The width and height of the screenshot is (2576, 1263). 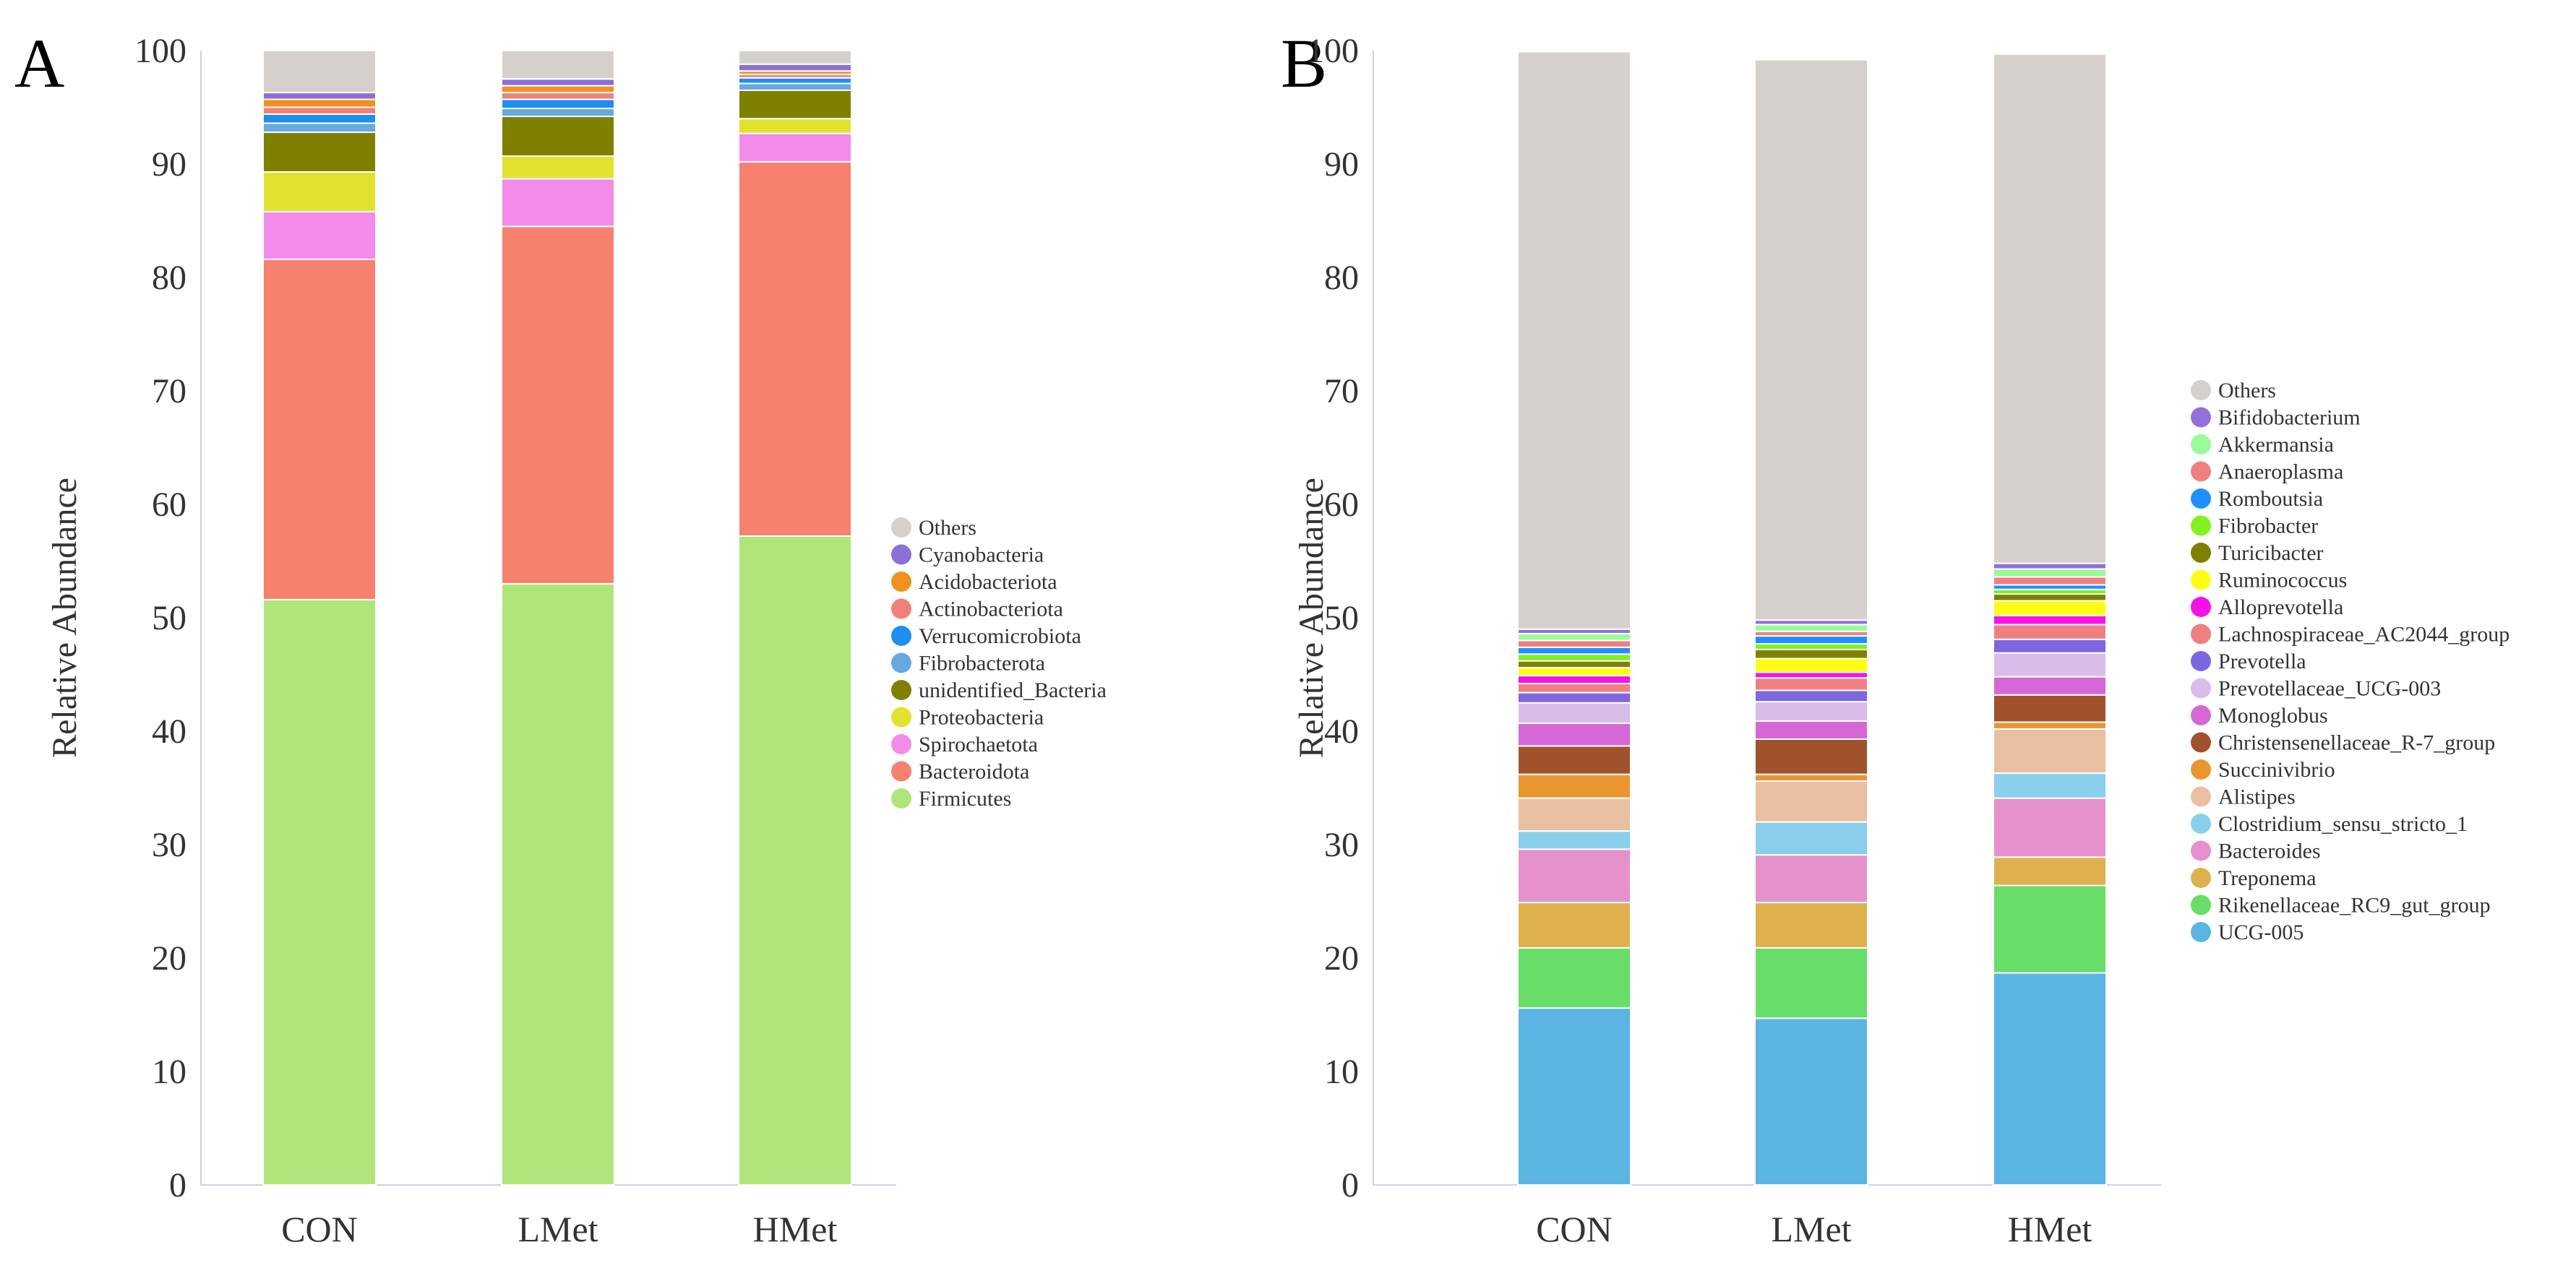 I want to click on legend-label: UCG-005, so click(x=2261, y=932).